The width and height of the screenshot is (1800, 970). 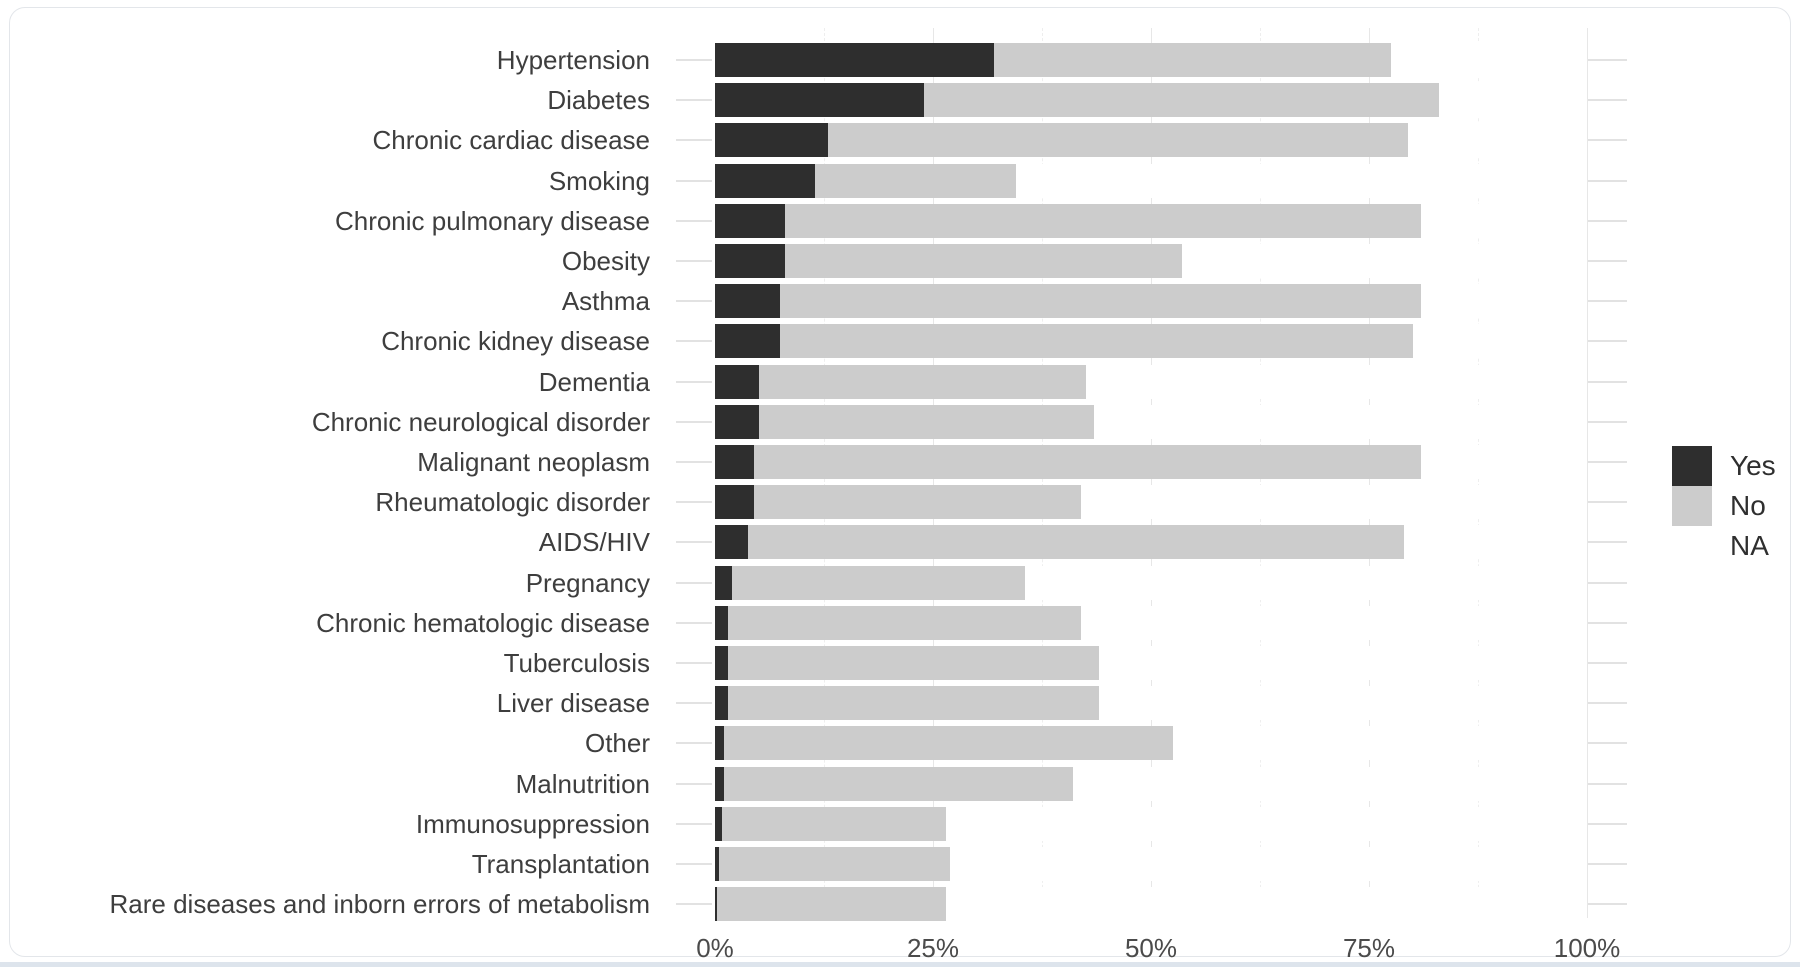 What do you see at coordinates (594, 542) in the screenshot?
I see `category-label: AIDS/HIV` at bounding box center [594, 542].